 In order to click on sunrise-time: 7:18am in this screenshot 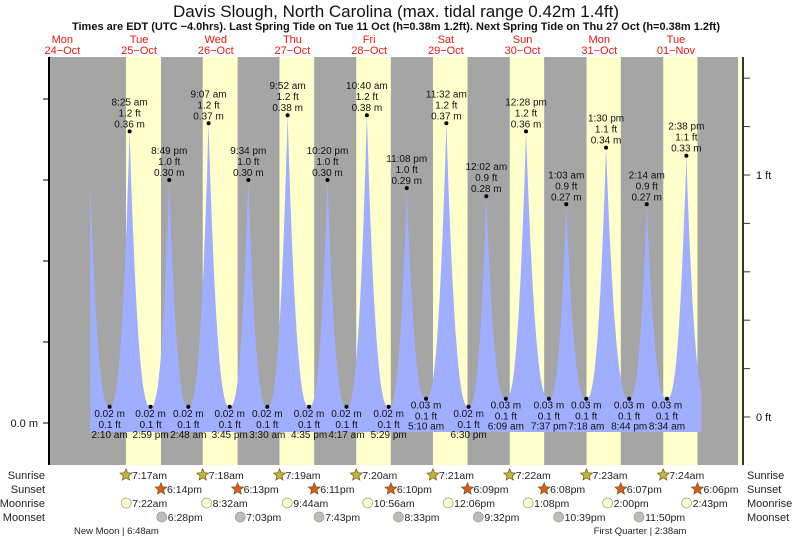, I will do `click(226, 476)`.